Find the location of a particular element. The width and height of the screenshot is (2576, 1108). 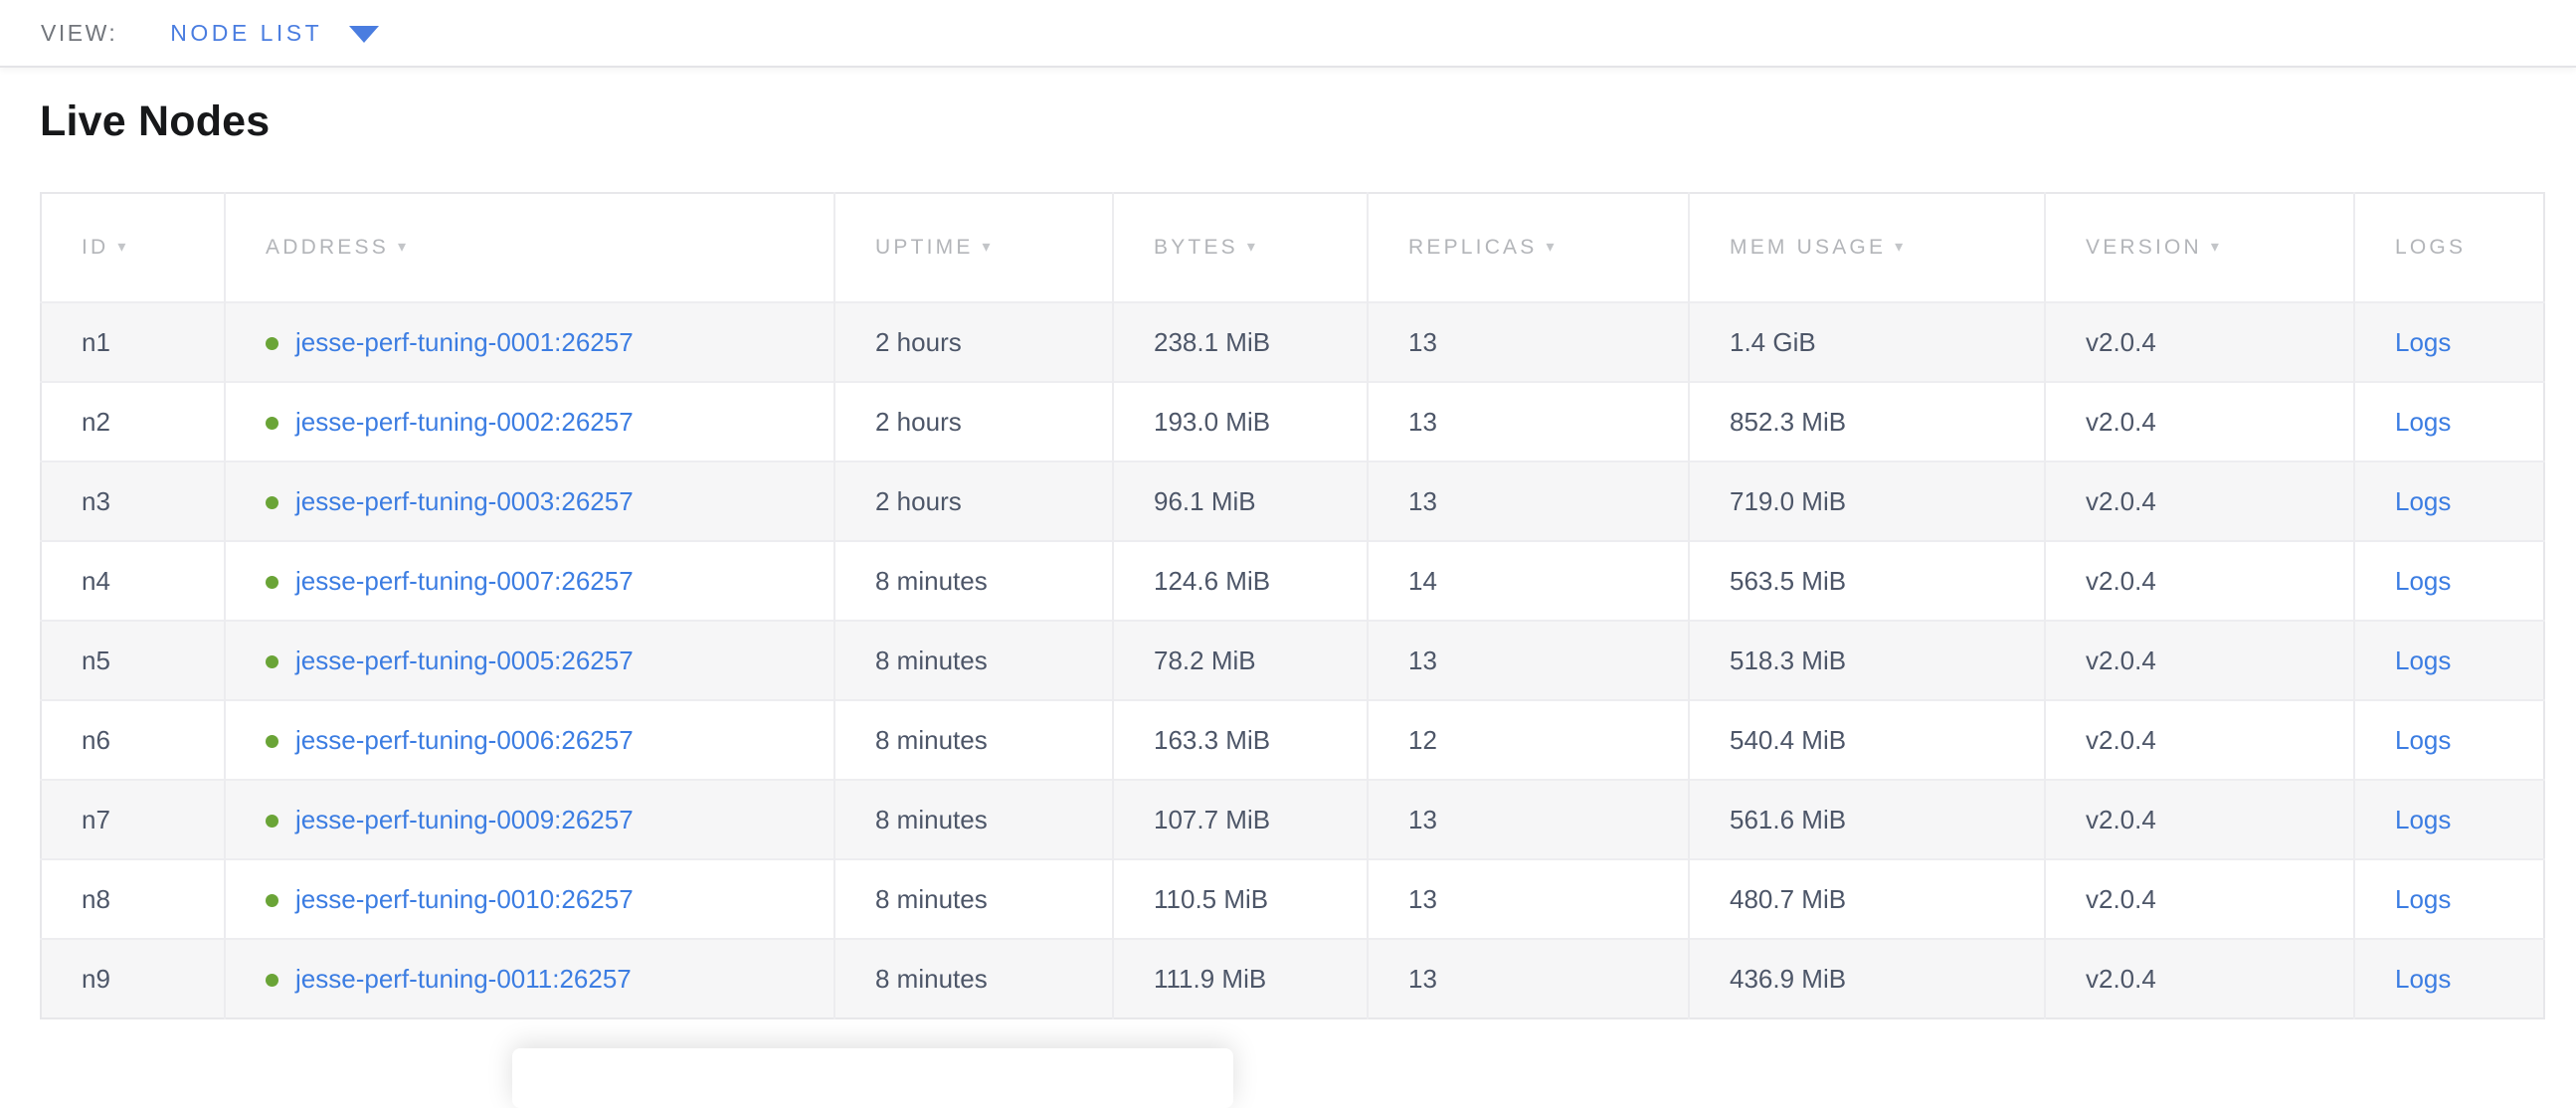

mem_usage-cell: 518.3 MiB is located at coordinates (1867, 661).